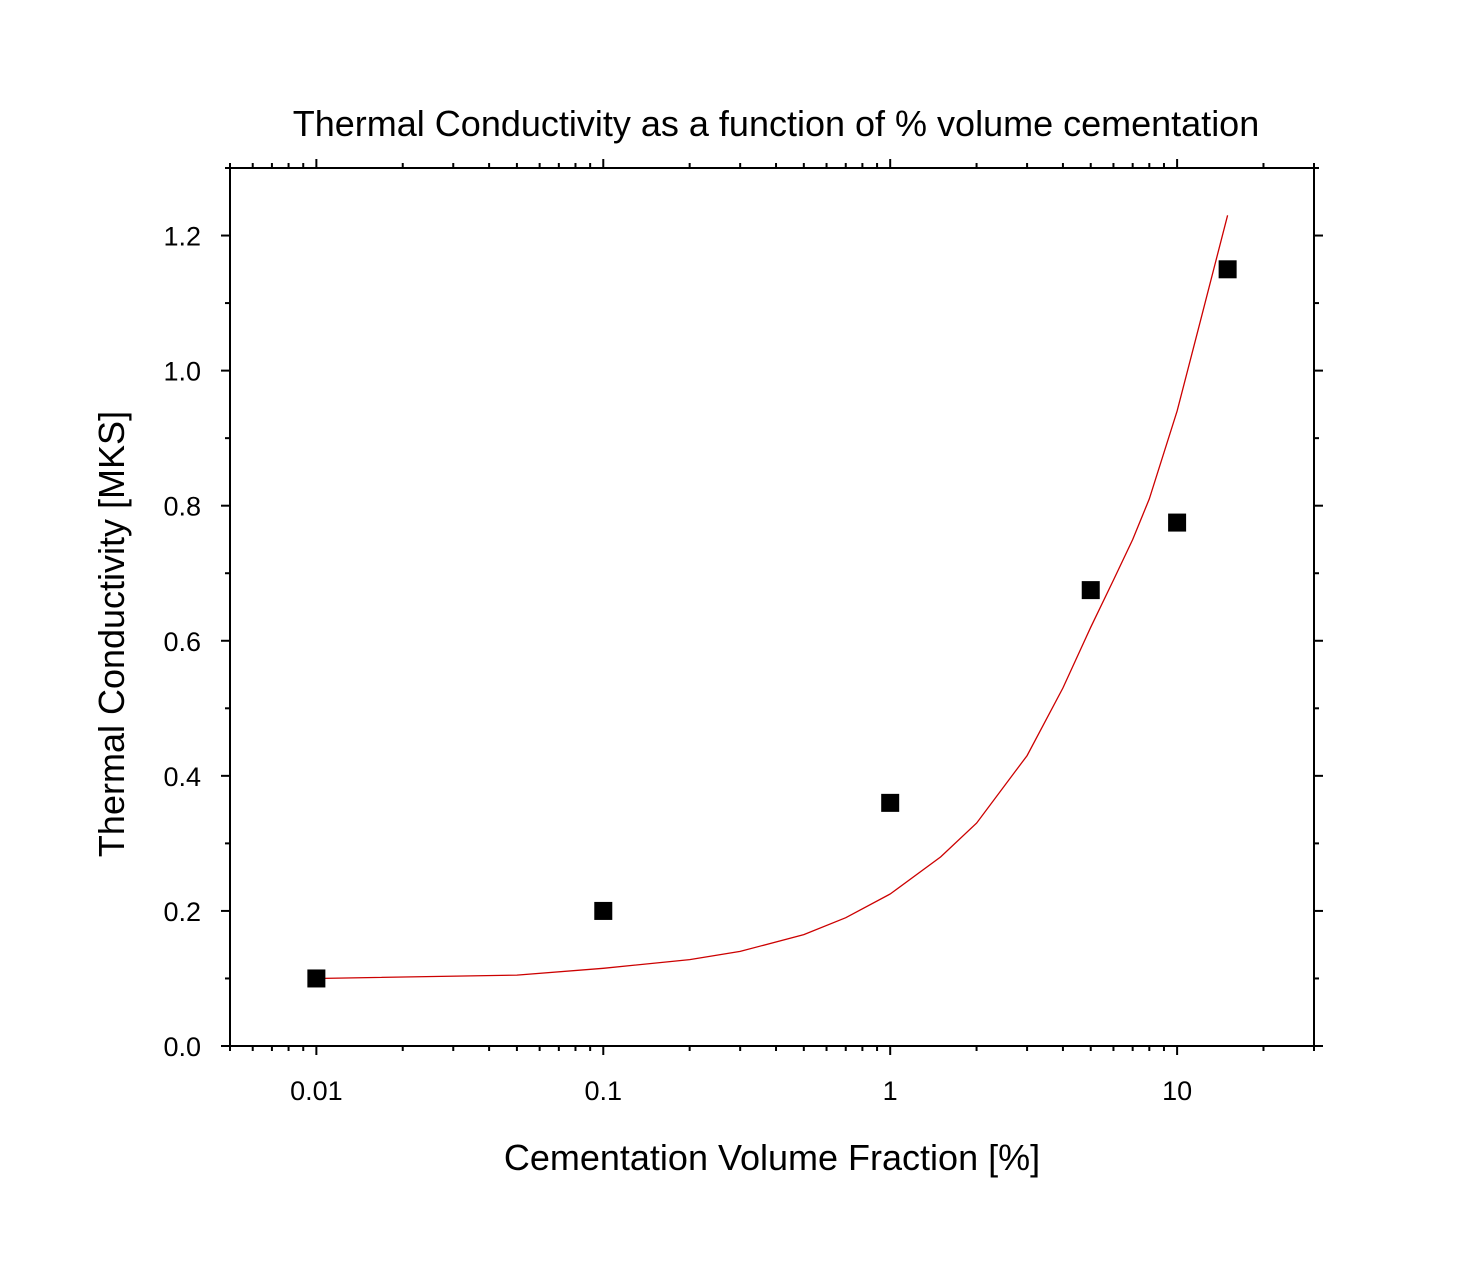 This screenshot has width=1473, height=1263. What do you see at coordinates (316, 1091) in the screenshot?
I see `x-tick-label: 0.01` at bounding box center [316, 1091].